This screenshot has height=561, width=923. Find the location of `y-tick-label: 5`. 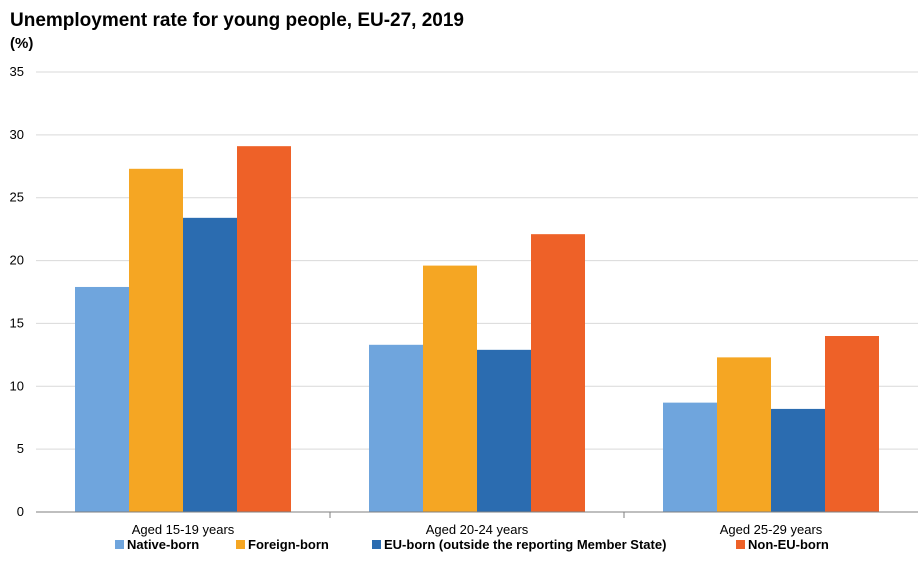

y-tick-label: 5 is located at coordinates (20, 448).